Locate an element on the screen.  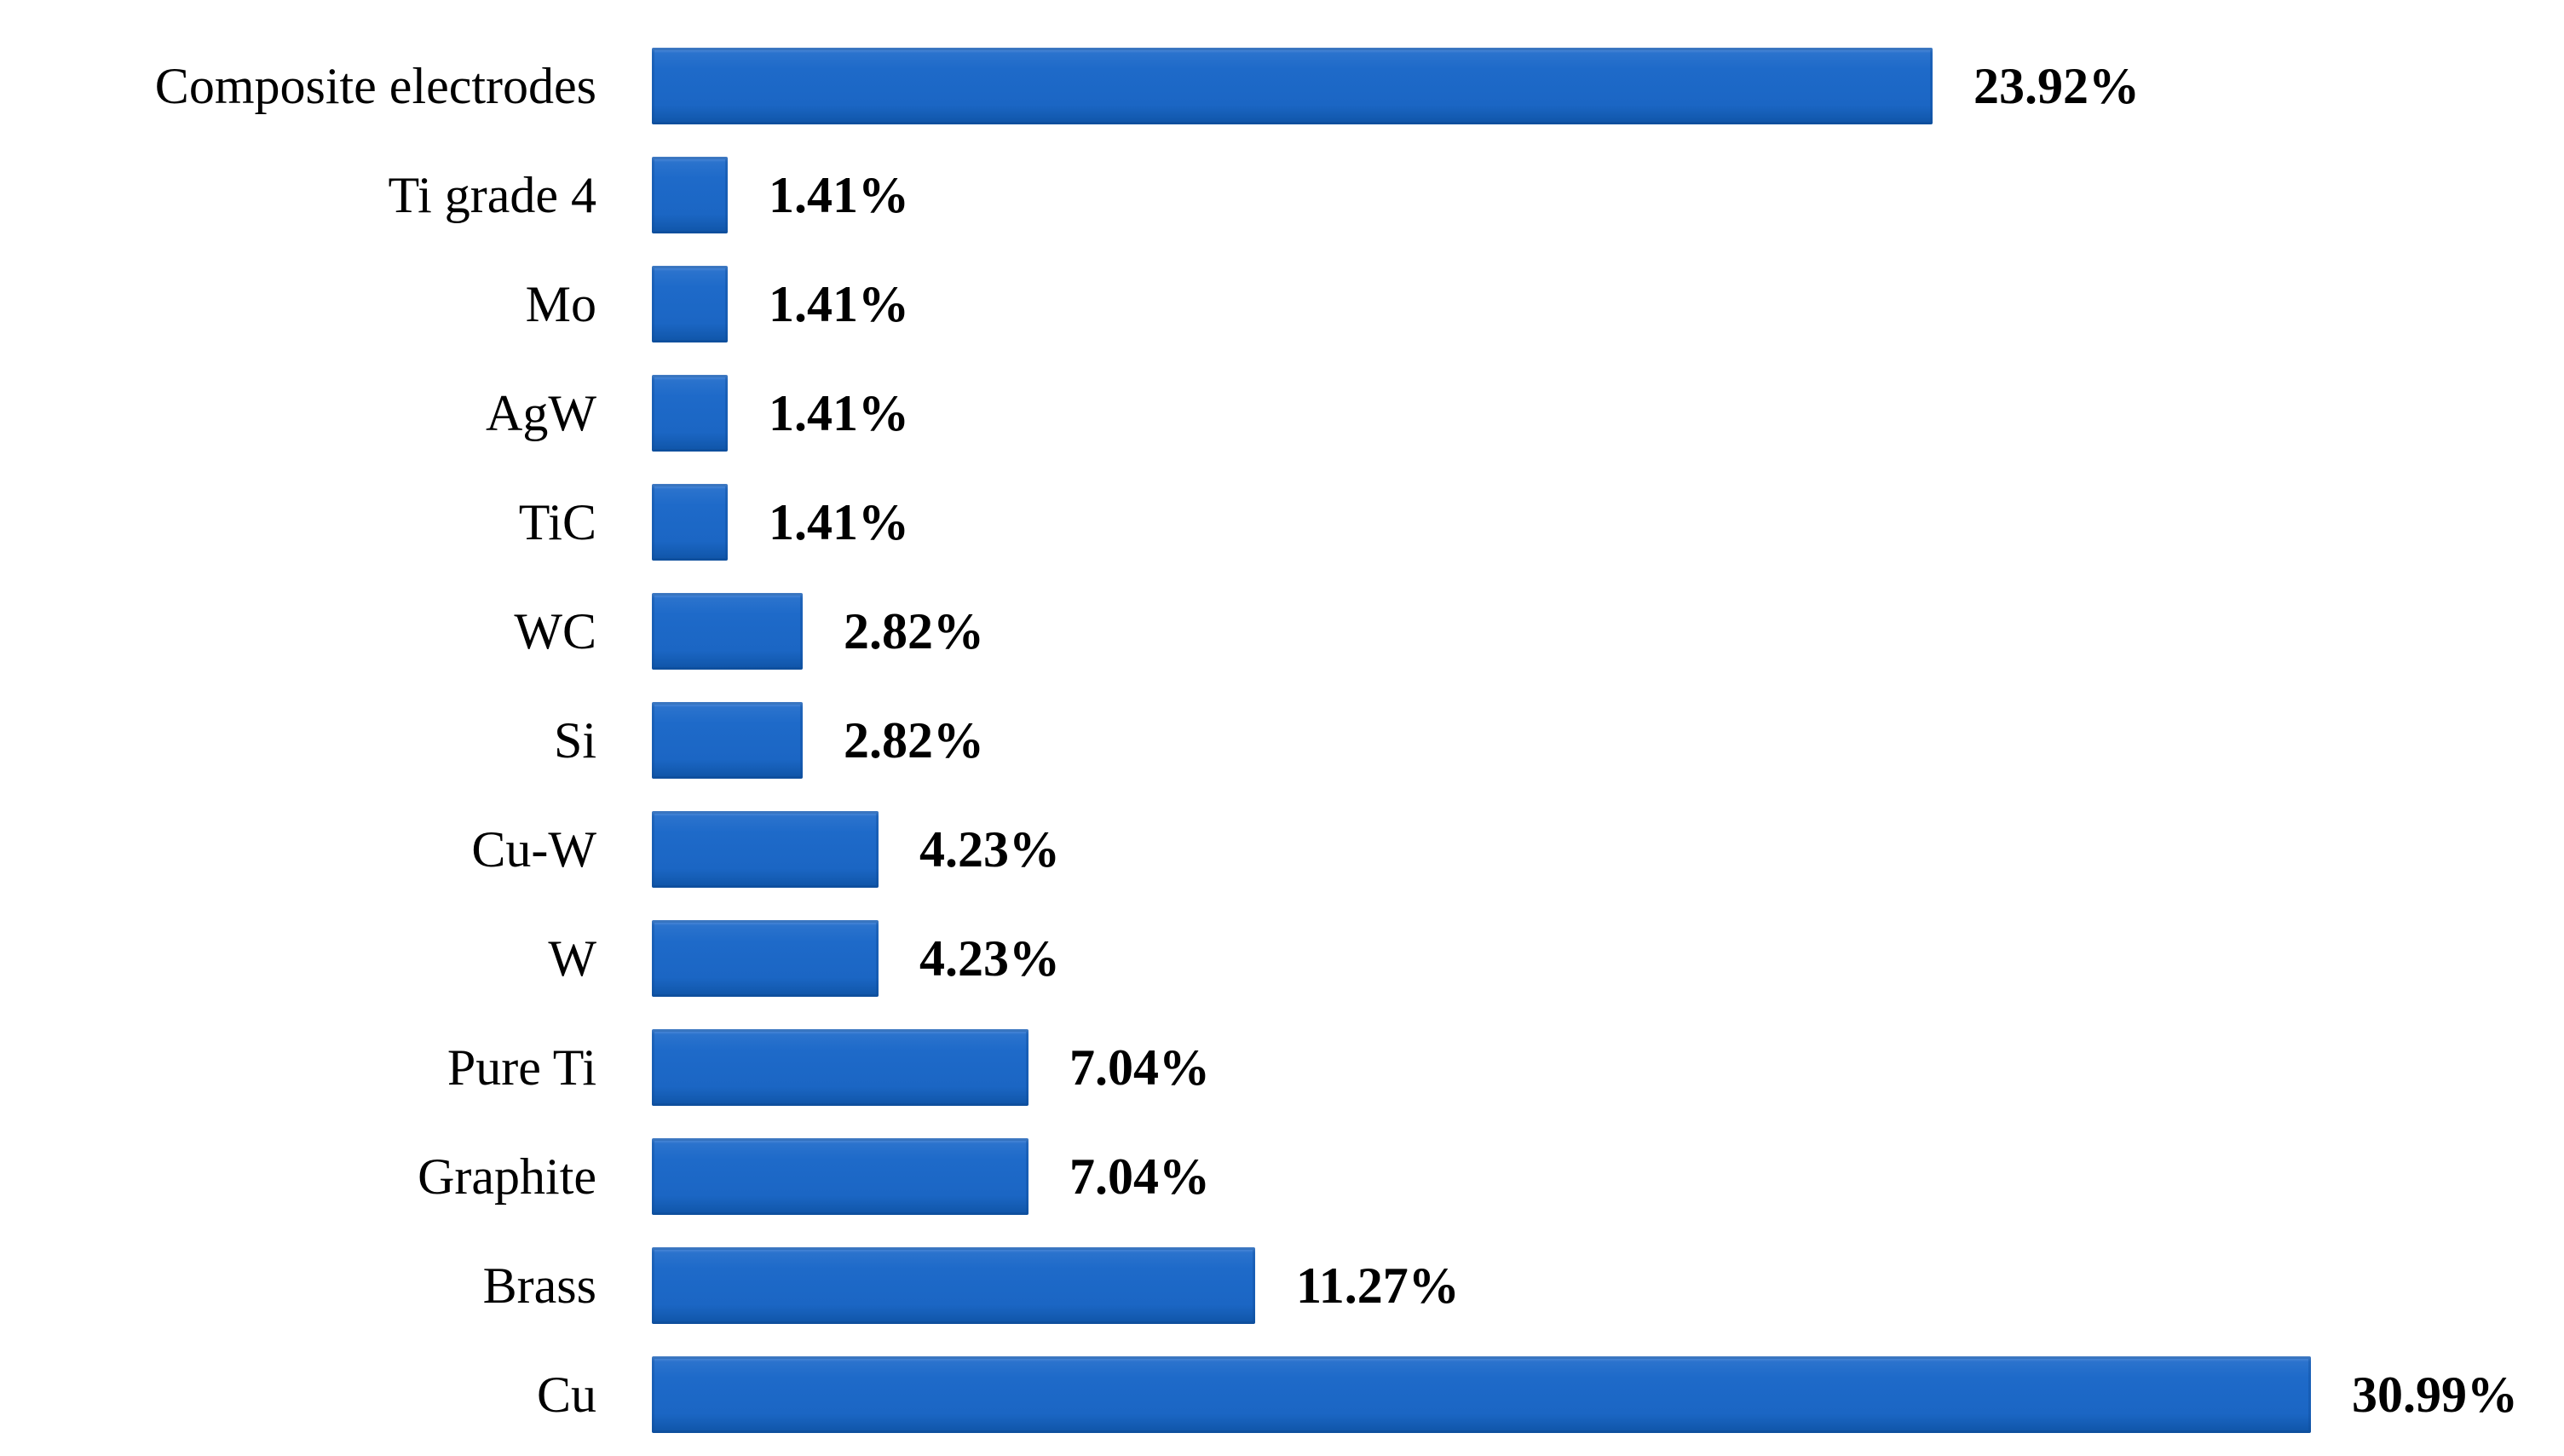
chart-row: Ti grade 4 1.41% is located at coordinates (1282, 195).